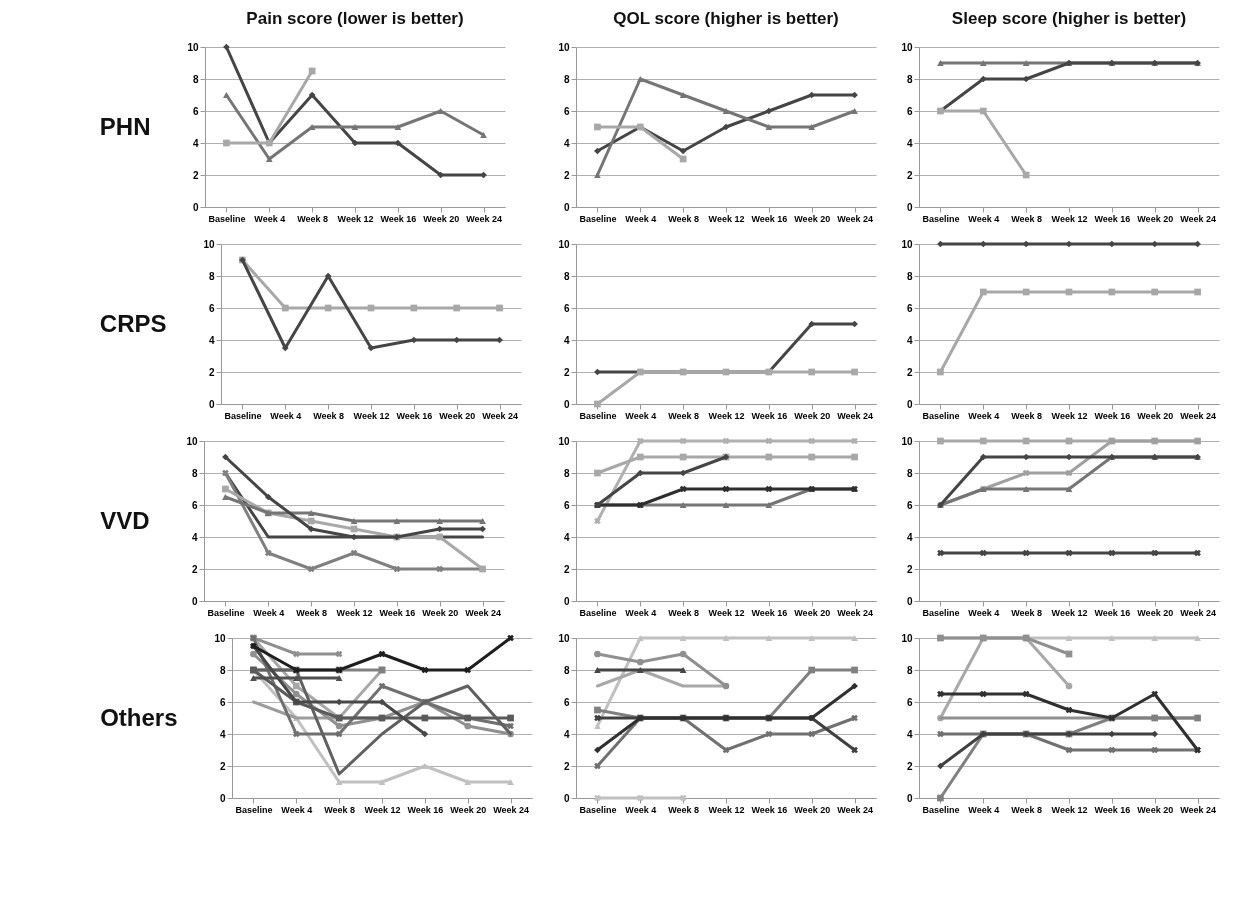  What do you see at coordinates (133, 323) in the screenshot?
I see `y-axis-title: CRPS` at bounding box center [133, 323].